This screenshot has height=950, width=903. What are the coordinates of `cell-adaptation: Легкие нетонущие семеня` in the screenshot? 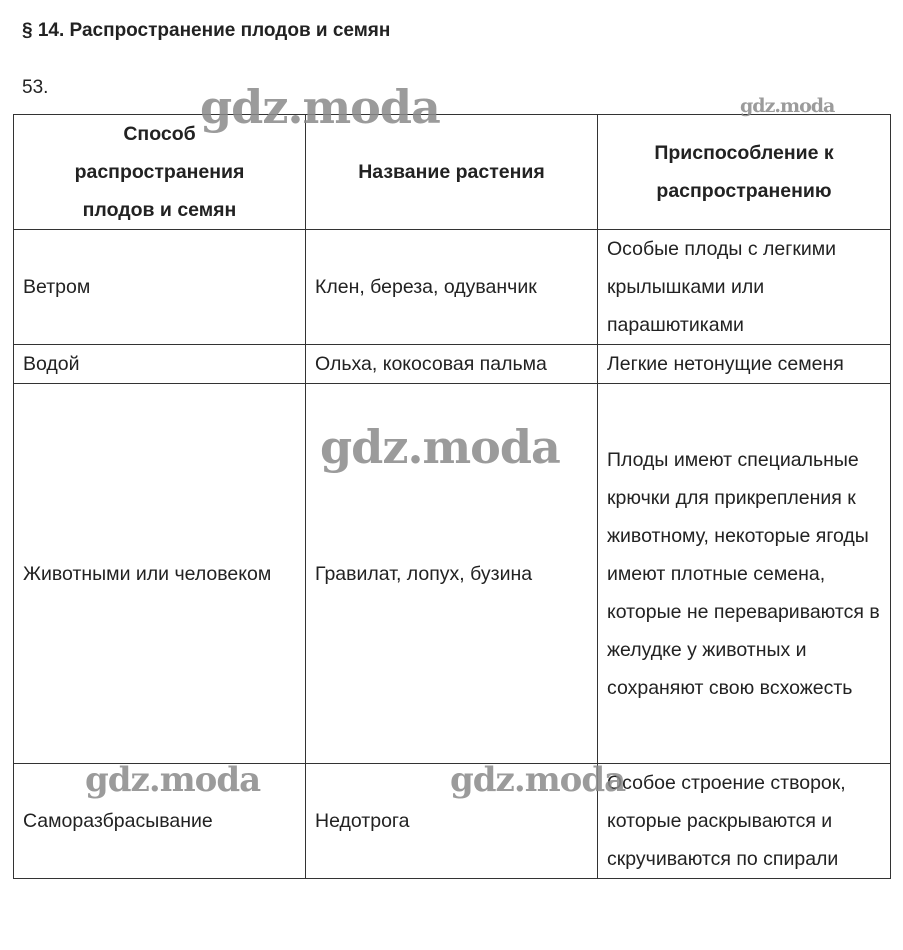 It's located at (744, 364).